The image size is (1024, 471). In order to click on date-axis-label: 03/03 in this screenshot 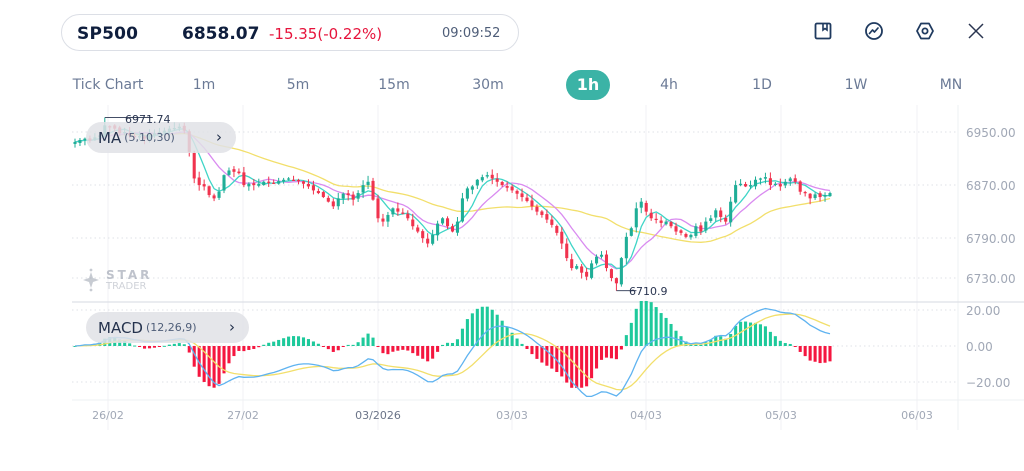, I will do `click(512, 415)`.